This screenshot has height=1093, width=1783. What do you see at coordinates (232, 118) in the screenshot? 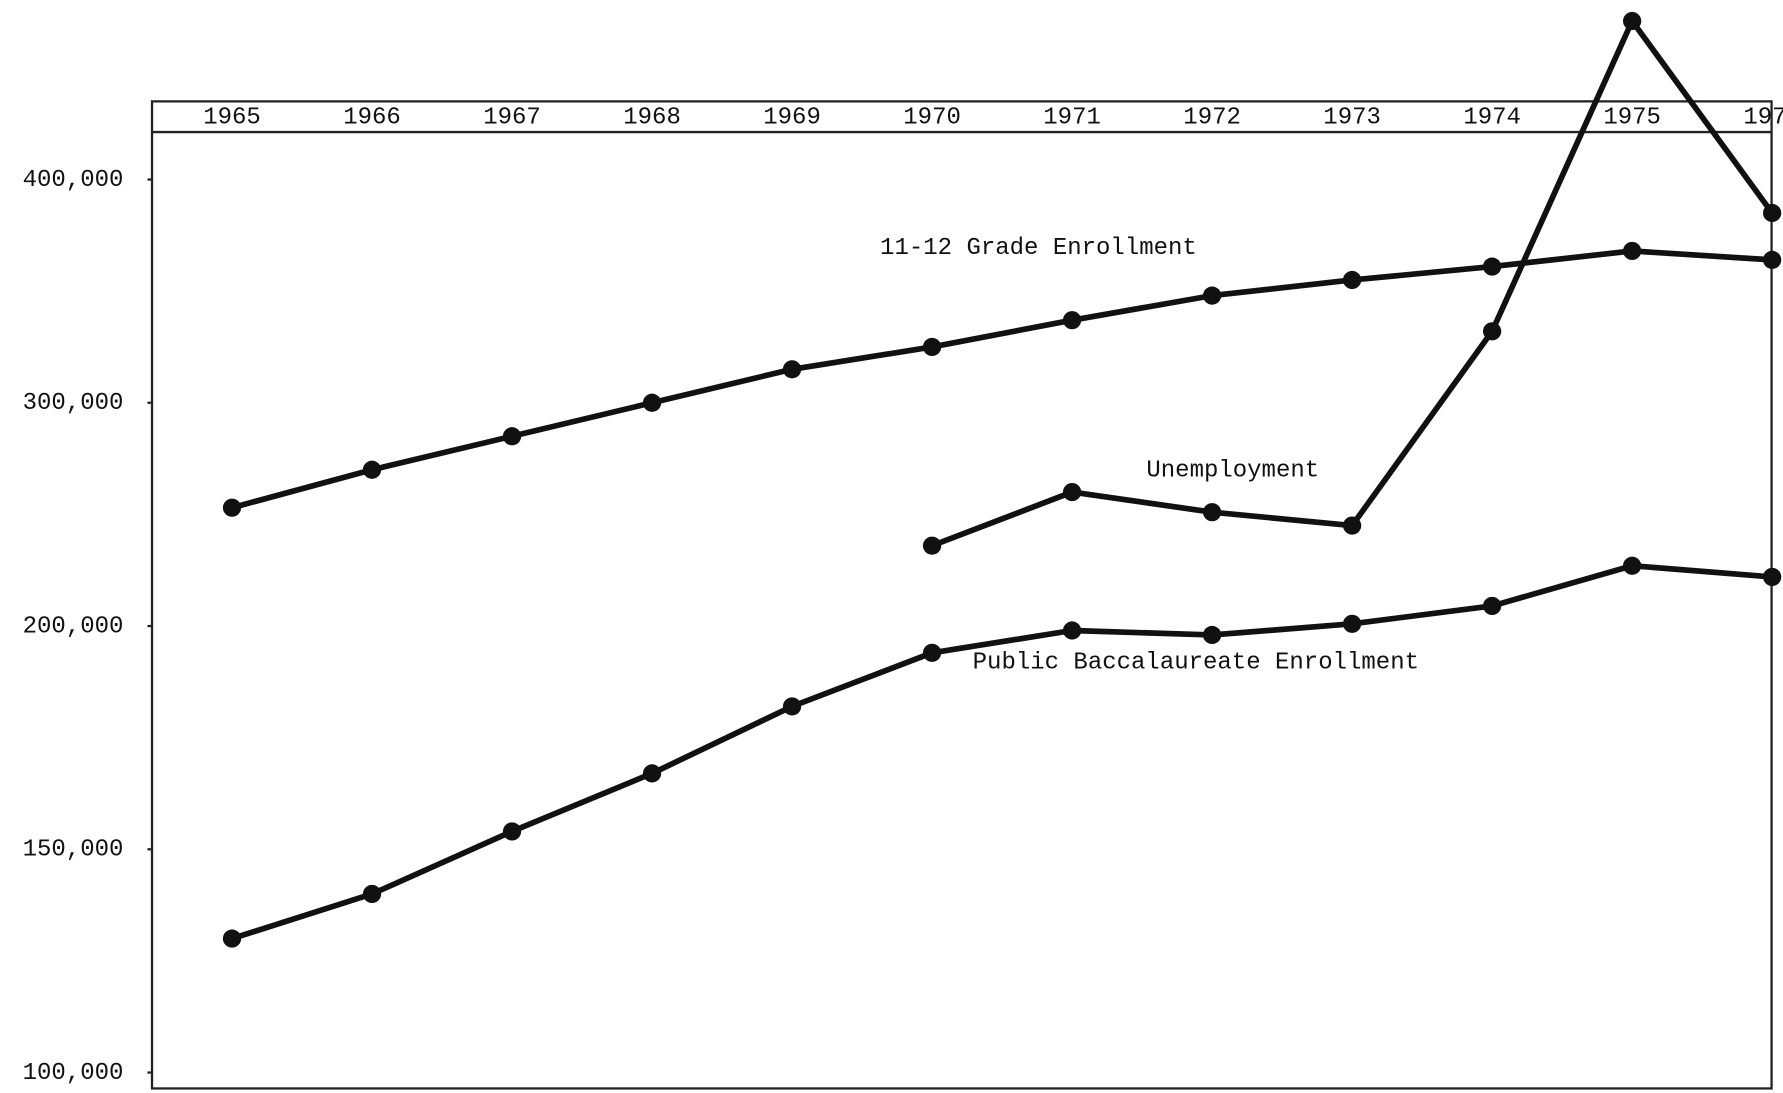
I see `x-tick-label: 1965` at bounding box center [232, 118].